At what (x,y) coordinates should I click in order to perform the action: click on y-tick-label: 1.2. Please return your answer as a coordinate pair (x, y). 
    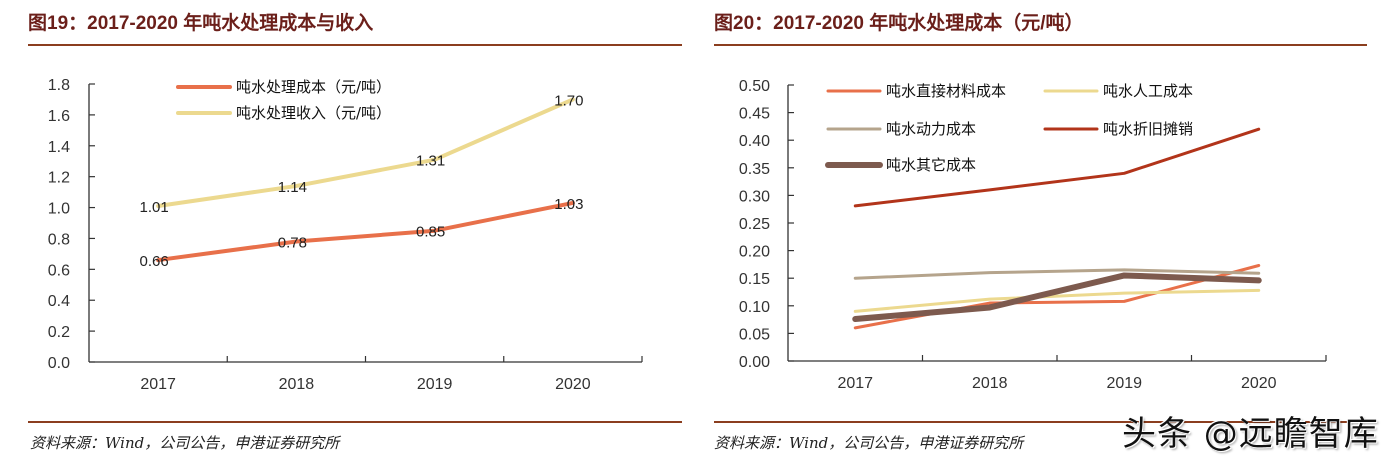
    Looking at the image, I should click on (59, 178).